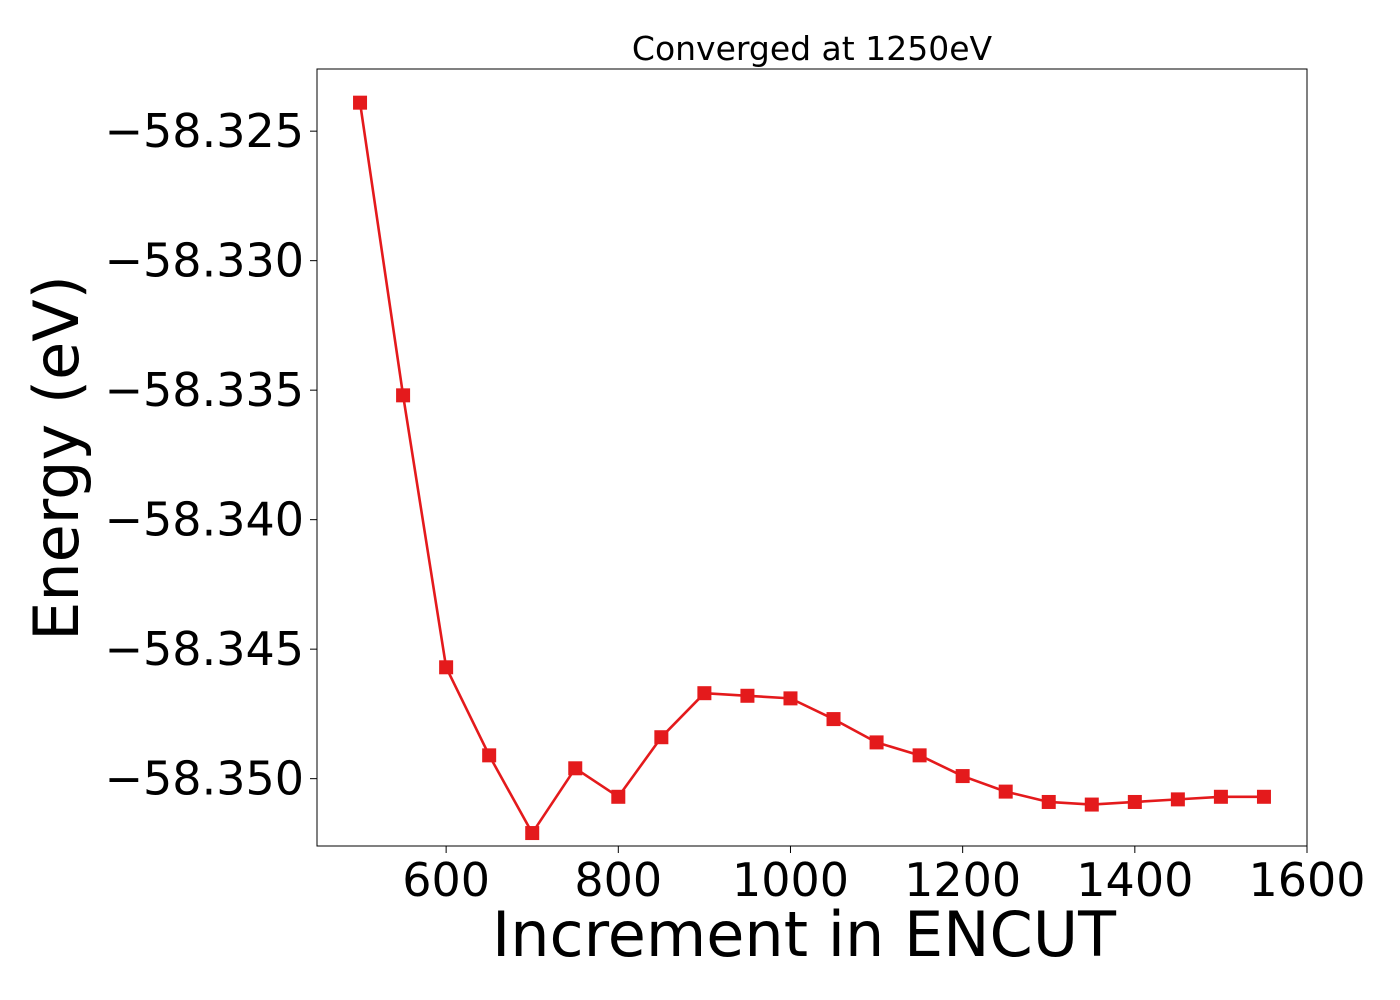  What do you see at coordinates (205, 261) in the screenshot?
I see `y-tick-label: −58.330` at bounding box center [205, 261].